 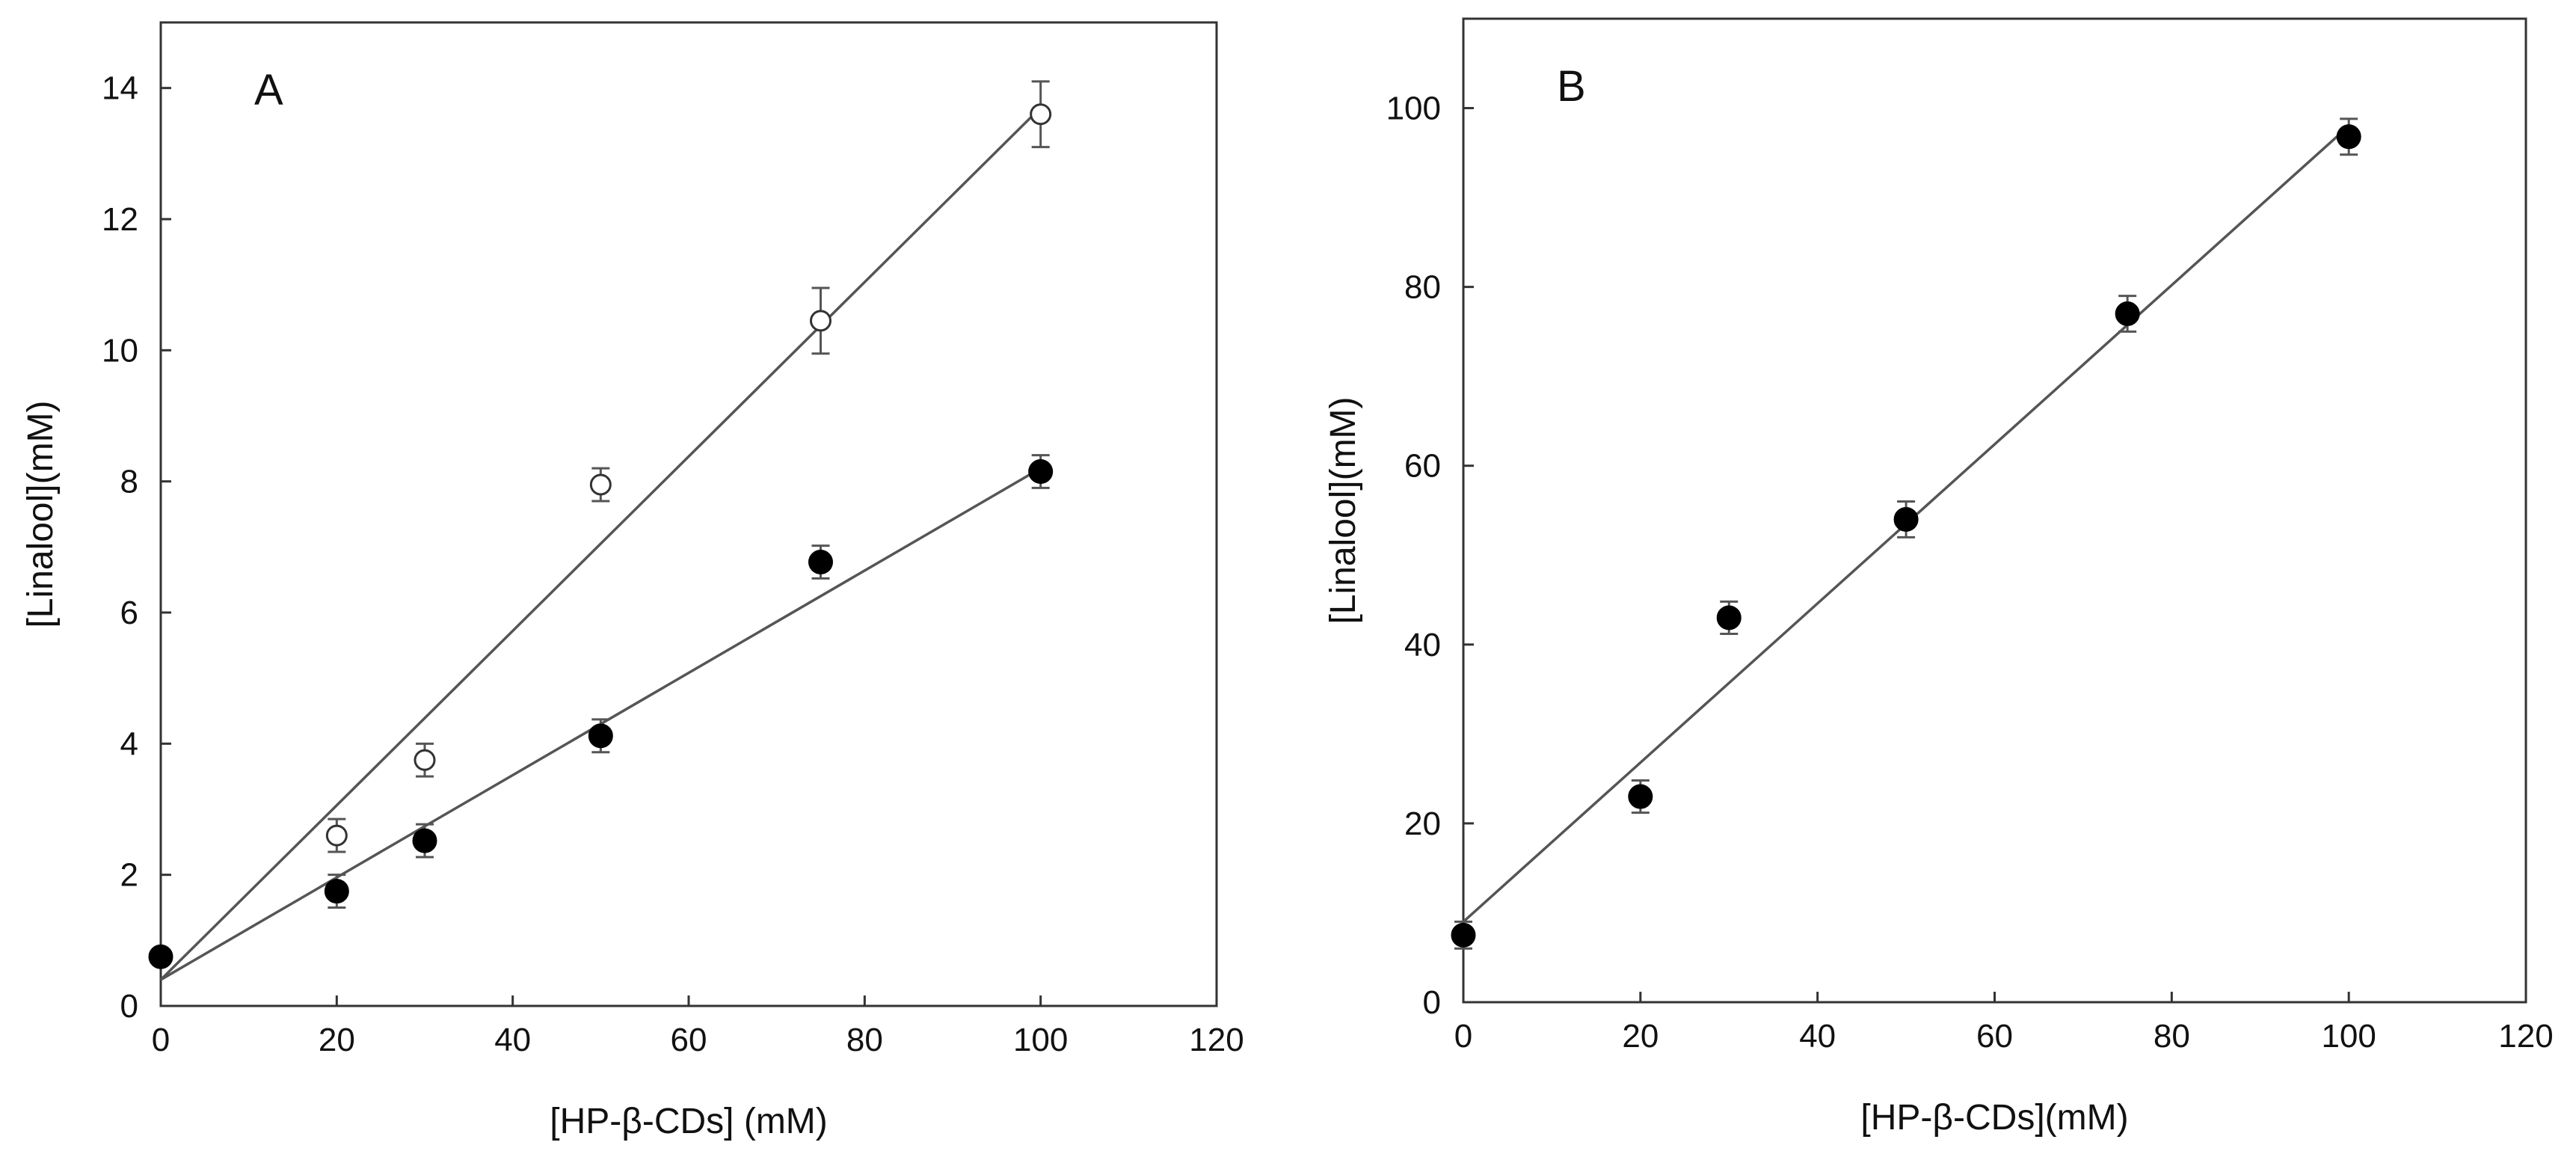 I want to click on y-tick-label: 4, so click(x=129, y=743).